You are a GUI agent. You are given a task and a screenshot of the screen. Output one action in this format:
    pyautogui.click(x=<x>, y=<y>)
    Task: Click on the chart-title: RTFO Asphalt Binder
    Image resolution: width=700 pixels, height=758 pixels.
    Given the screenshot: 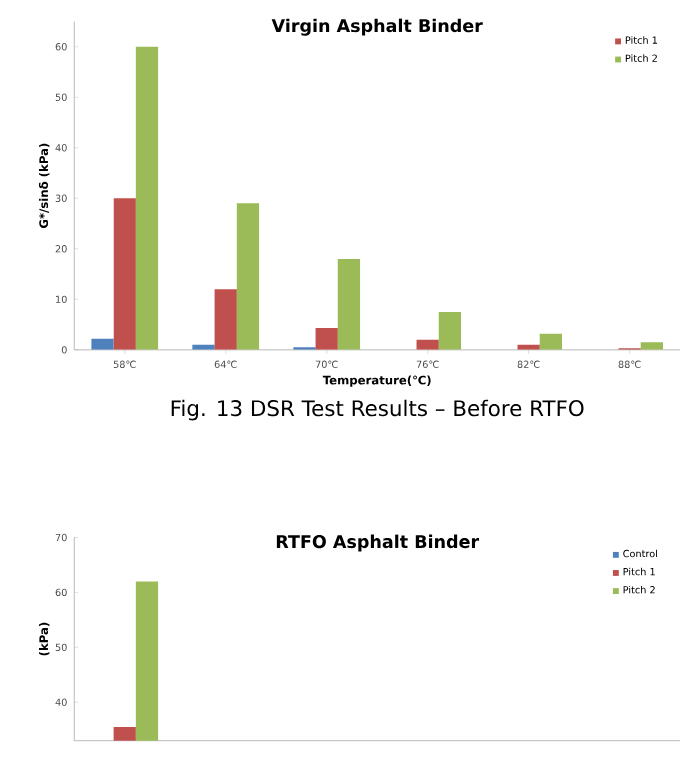 What is the action you would take?
    pyautogui.click(x=378, y=543)
    